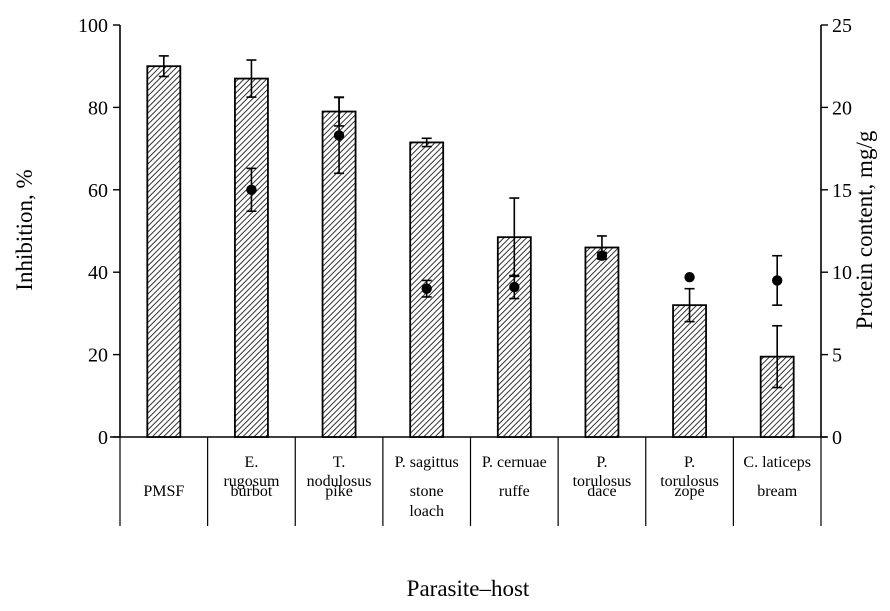  What do you see at coordinates (163, 491) in the screenshot?
I see `category-label: PMSF` at bounding box center [163, 491].